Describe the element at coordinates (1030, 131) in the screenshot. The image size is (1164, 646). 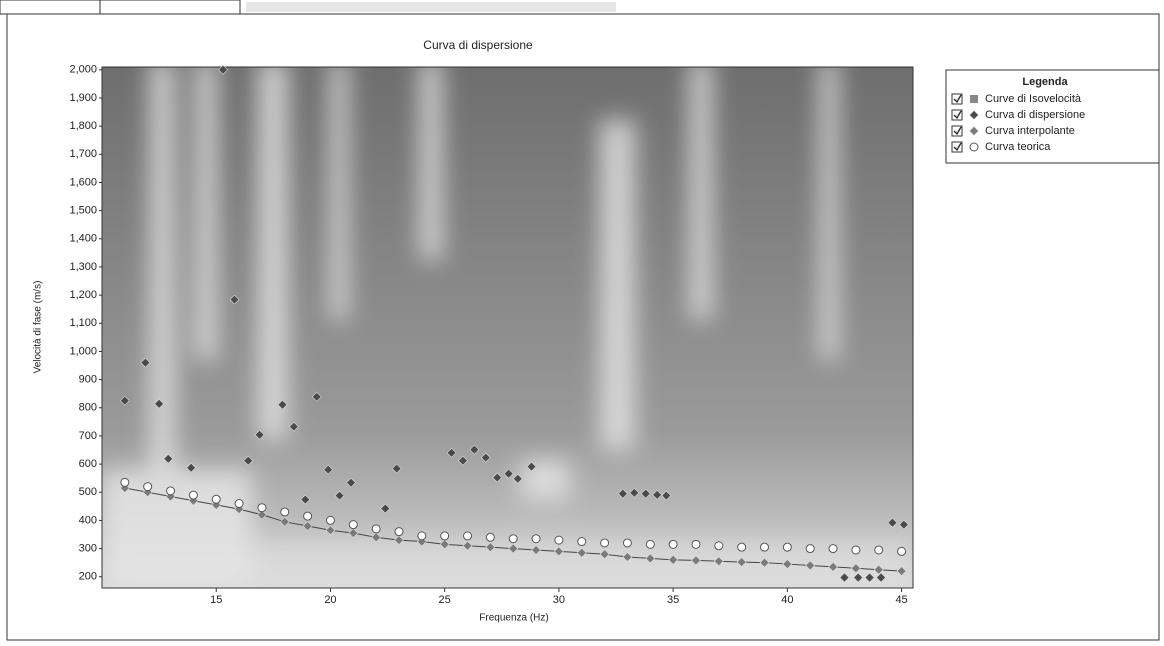
I see `legend-label: Curva interpolante` at that location.